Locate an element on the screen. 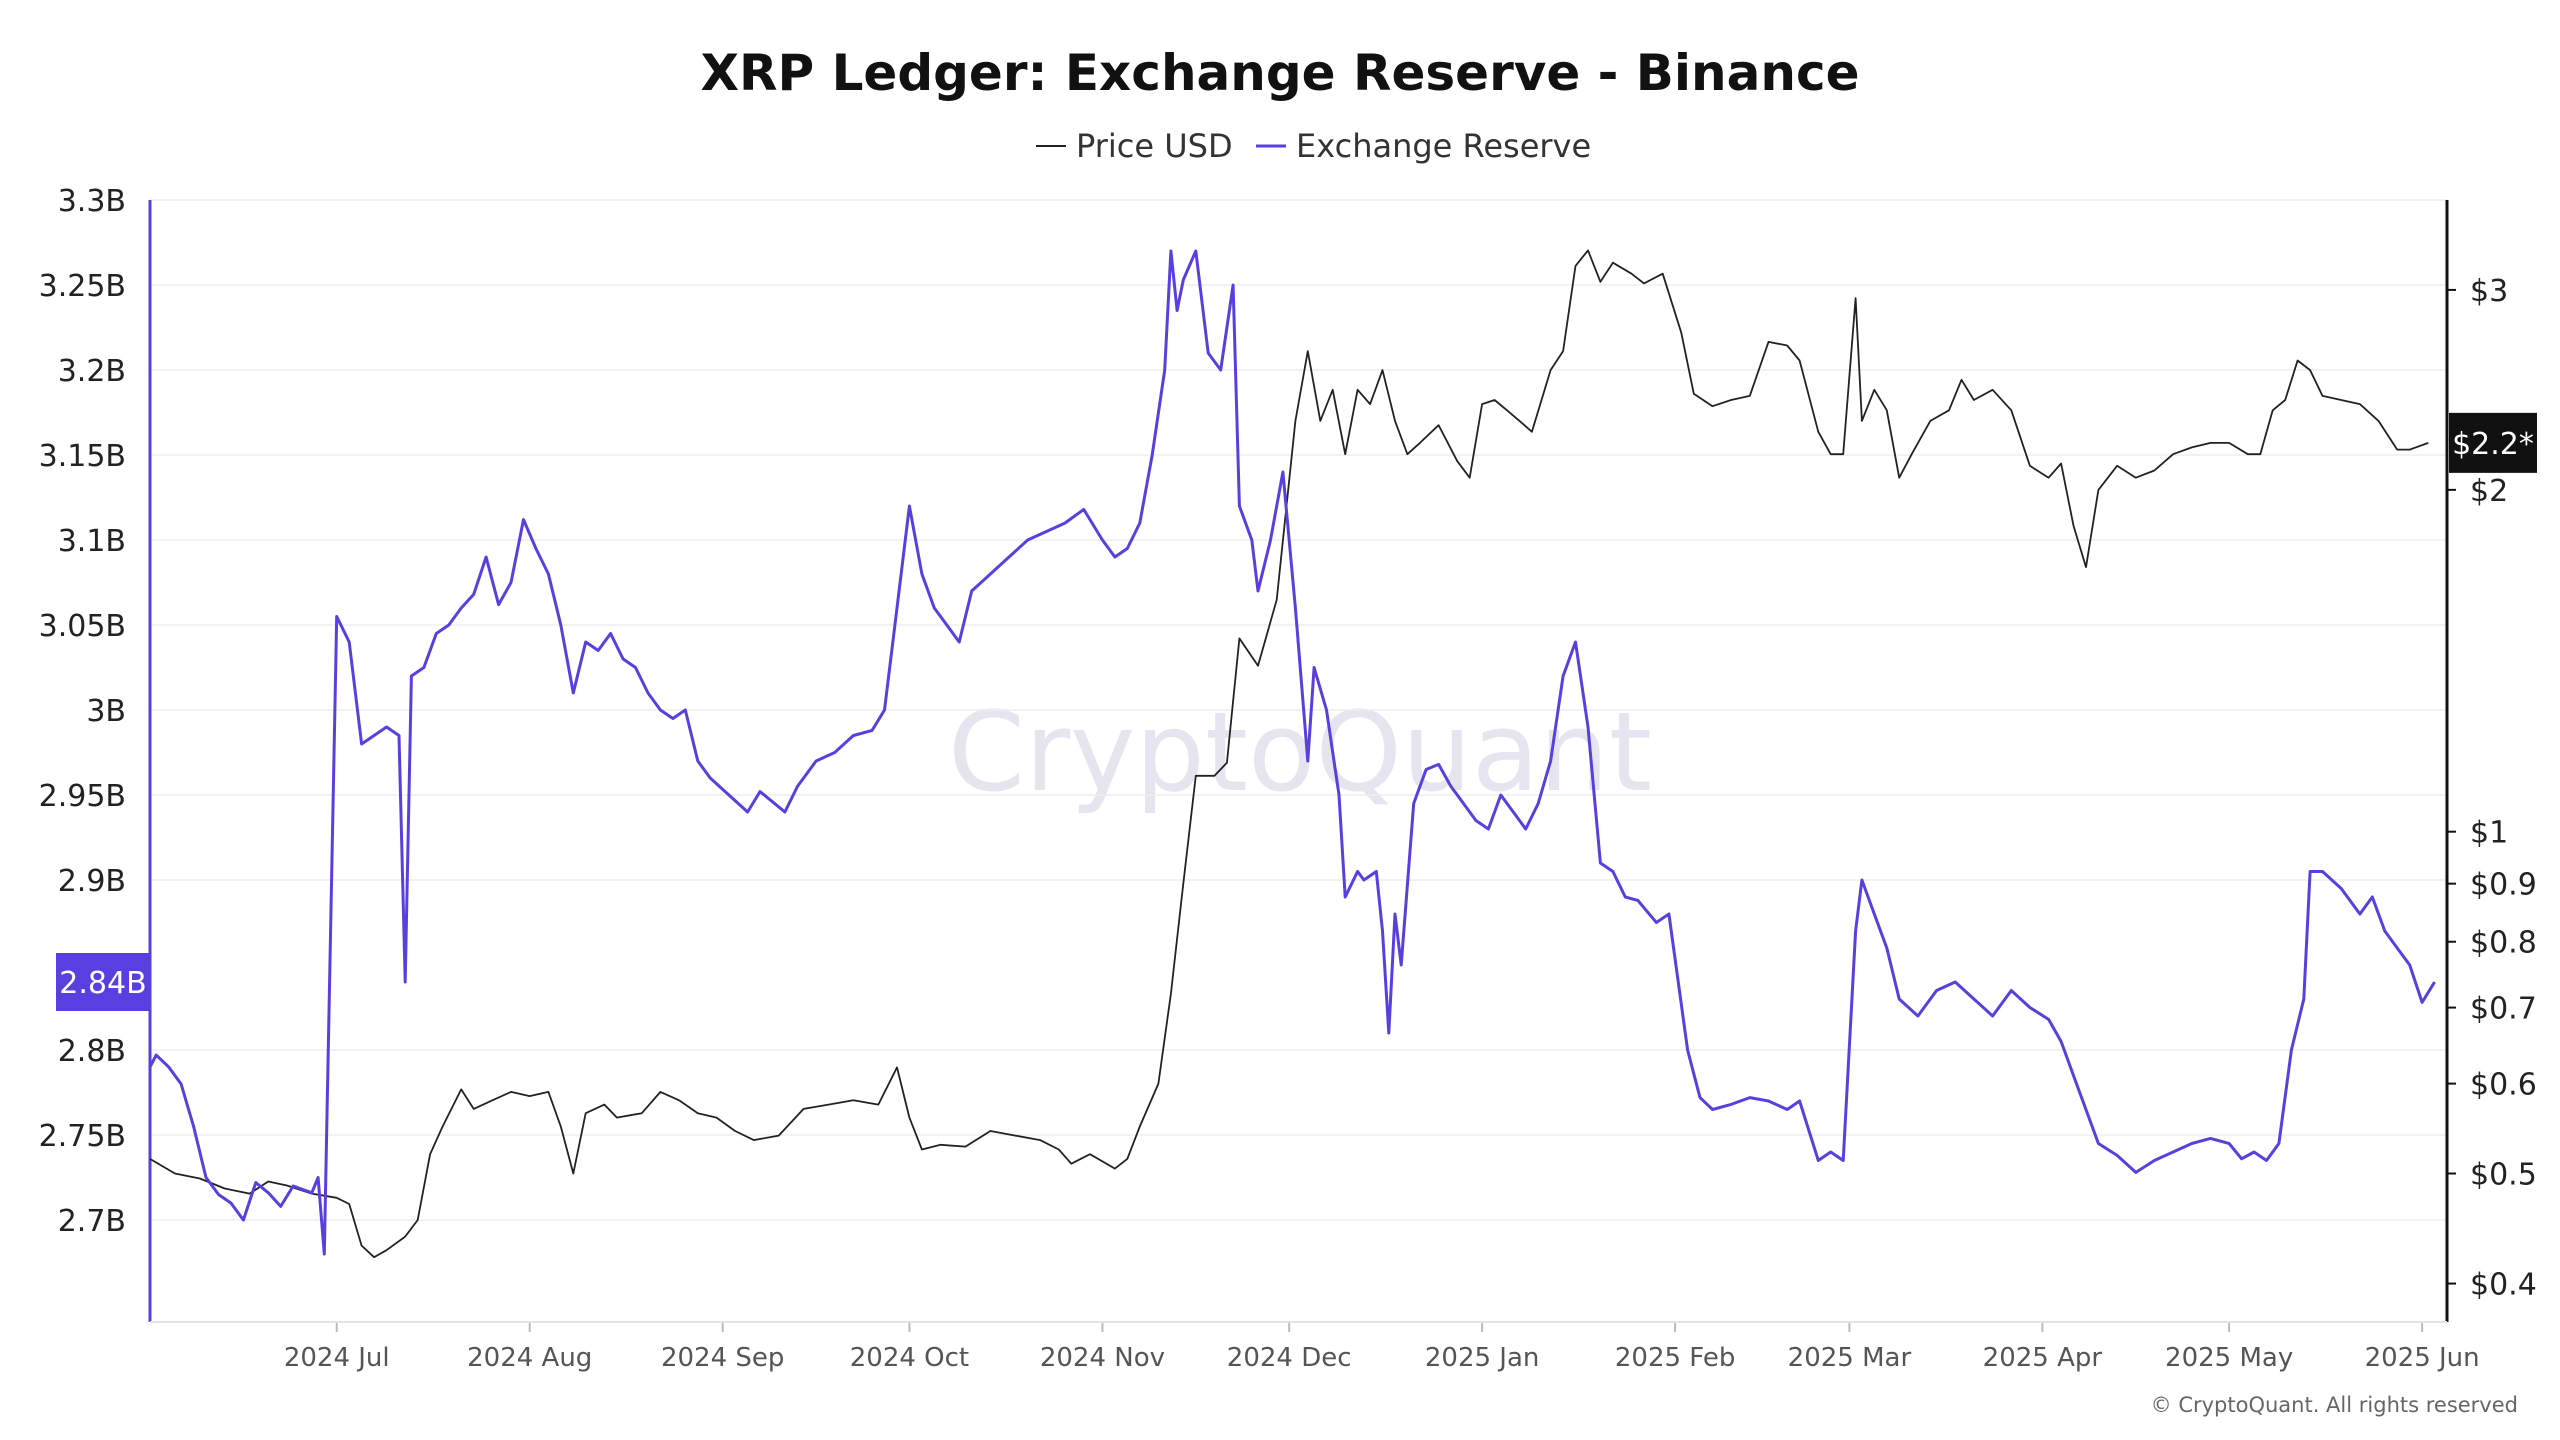 Image resolution: width=2560 pixels, height=1440 pixels. left-tick-label: 3B is located at coordinates (106, 711).